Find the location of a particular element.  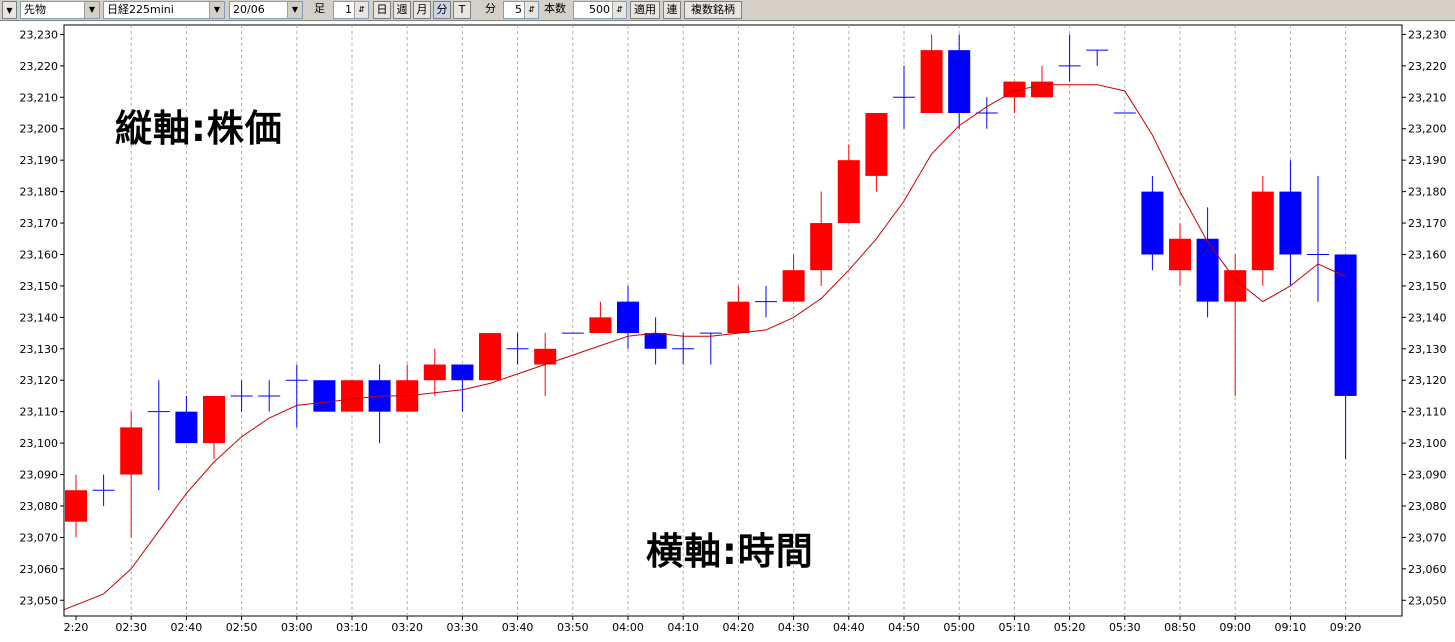

x-tick-label: 04:20 is located at coordinates (739, 627).